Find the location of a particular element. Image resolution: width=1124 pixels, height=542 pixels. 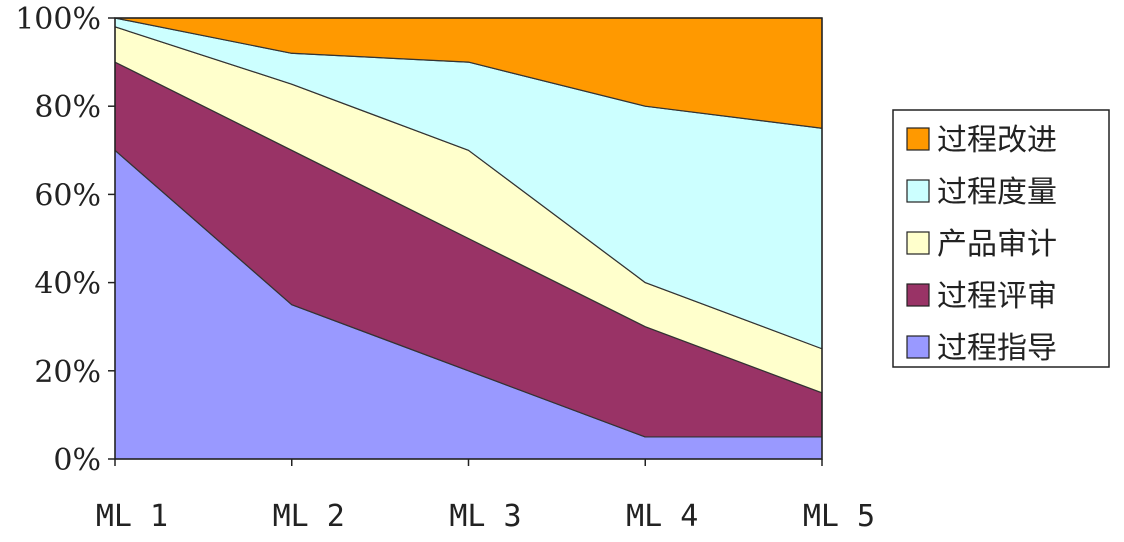

y-tick-label: 80% is located at coordinates (67, 107).